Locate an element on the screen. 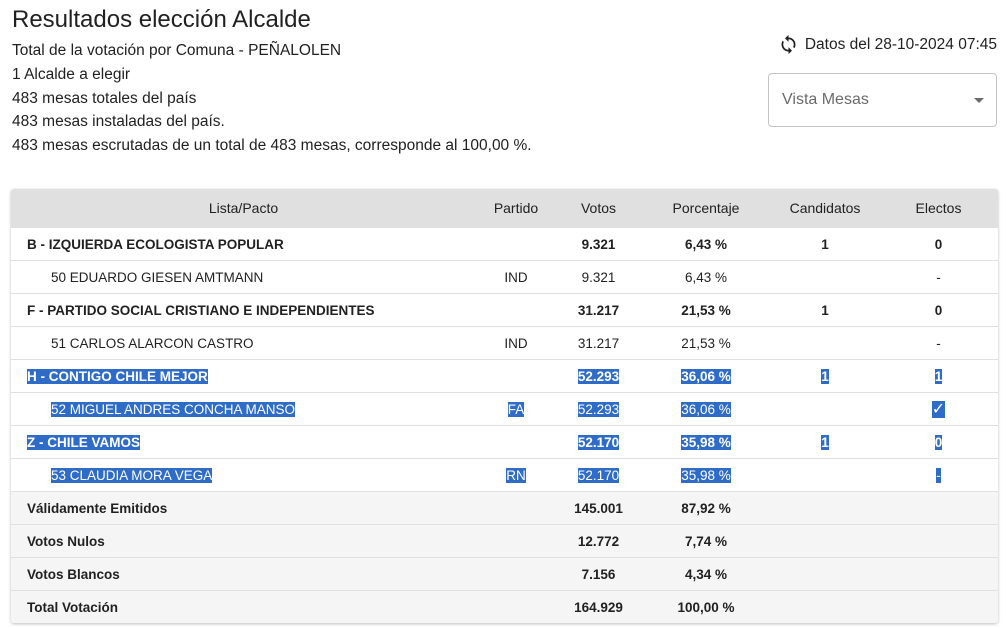 The image size is (1006, 627). page-title: Resultados elección Alcalde is located at coordinates (161, 19).